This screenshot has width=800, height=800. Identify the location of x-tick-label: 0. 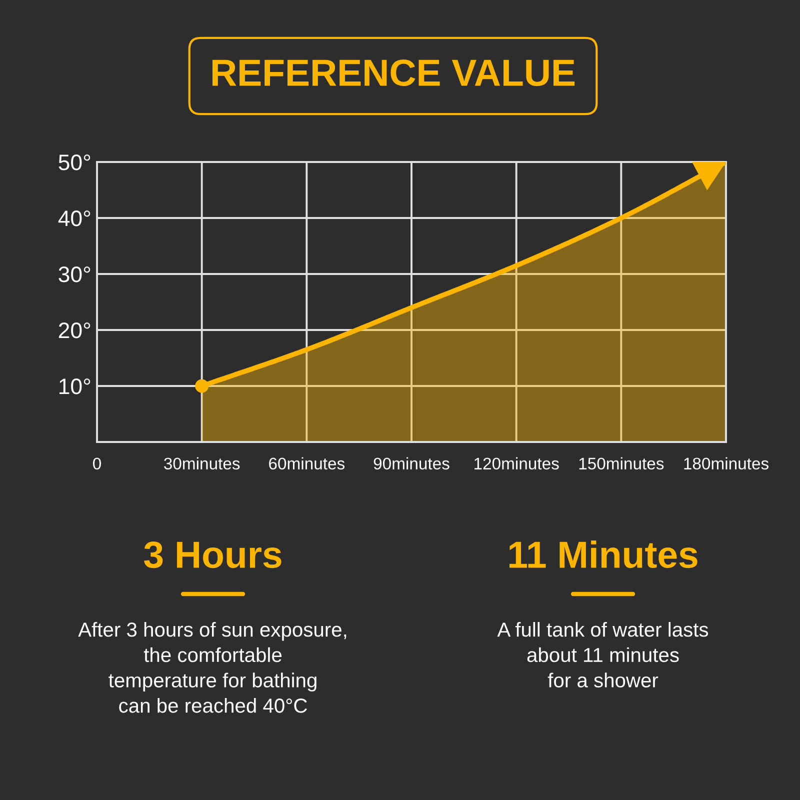
(97, 464).